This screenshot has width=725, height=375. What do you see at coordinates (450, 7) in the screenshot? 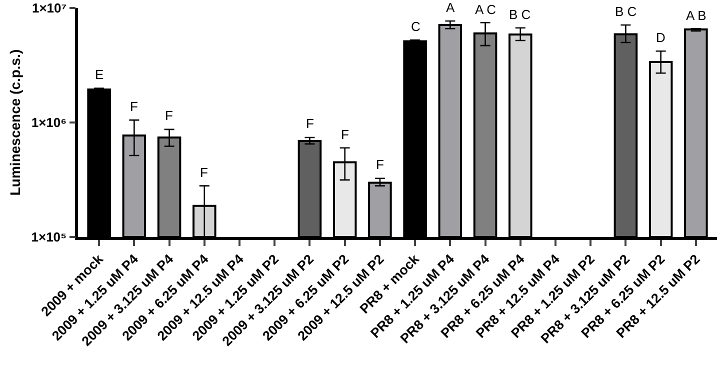
I see `annotation: A` at bounding box center [450, 7].